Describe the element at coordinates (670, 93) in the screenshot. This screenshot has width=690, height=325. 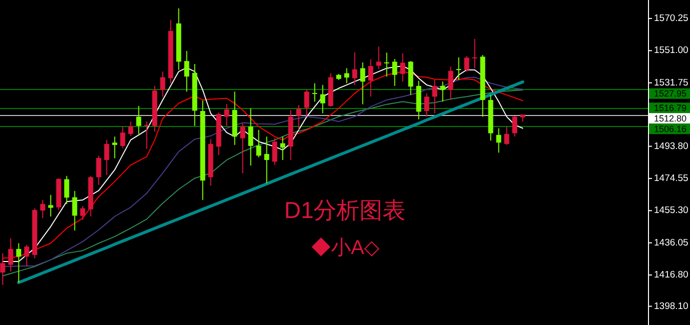
I see `ref-line-label: 1527.95` at that location.